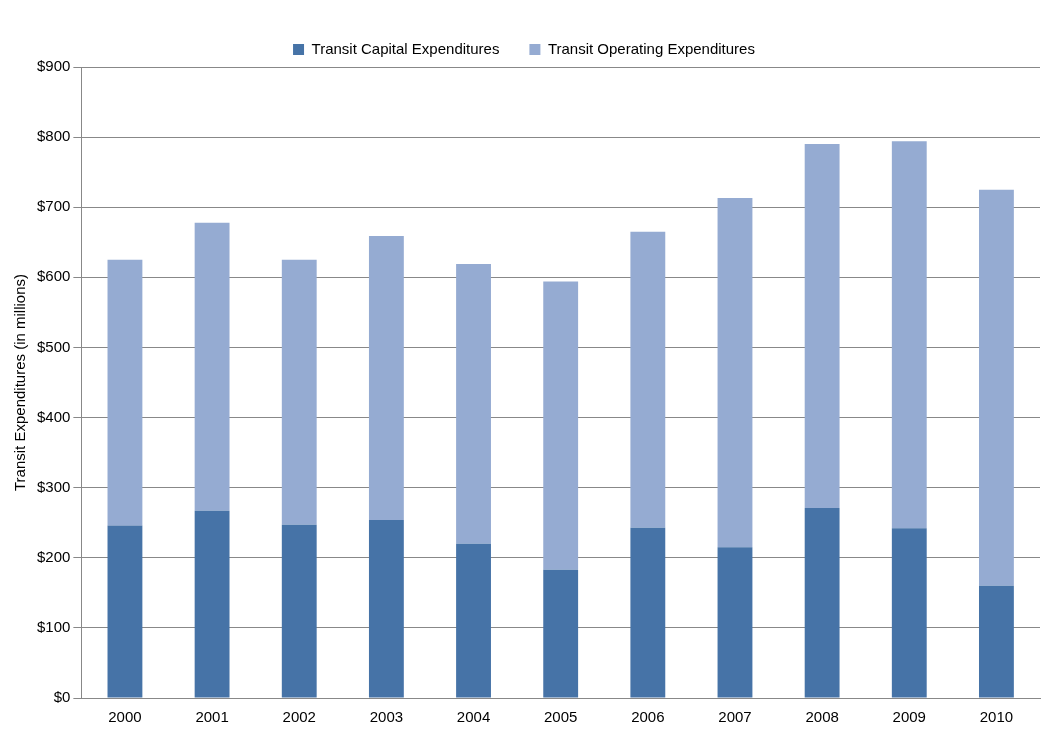  I want to click on y-tick-label: $500, so click(53, 346).